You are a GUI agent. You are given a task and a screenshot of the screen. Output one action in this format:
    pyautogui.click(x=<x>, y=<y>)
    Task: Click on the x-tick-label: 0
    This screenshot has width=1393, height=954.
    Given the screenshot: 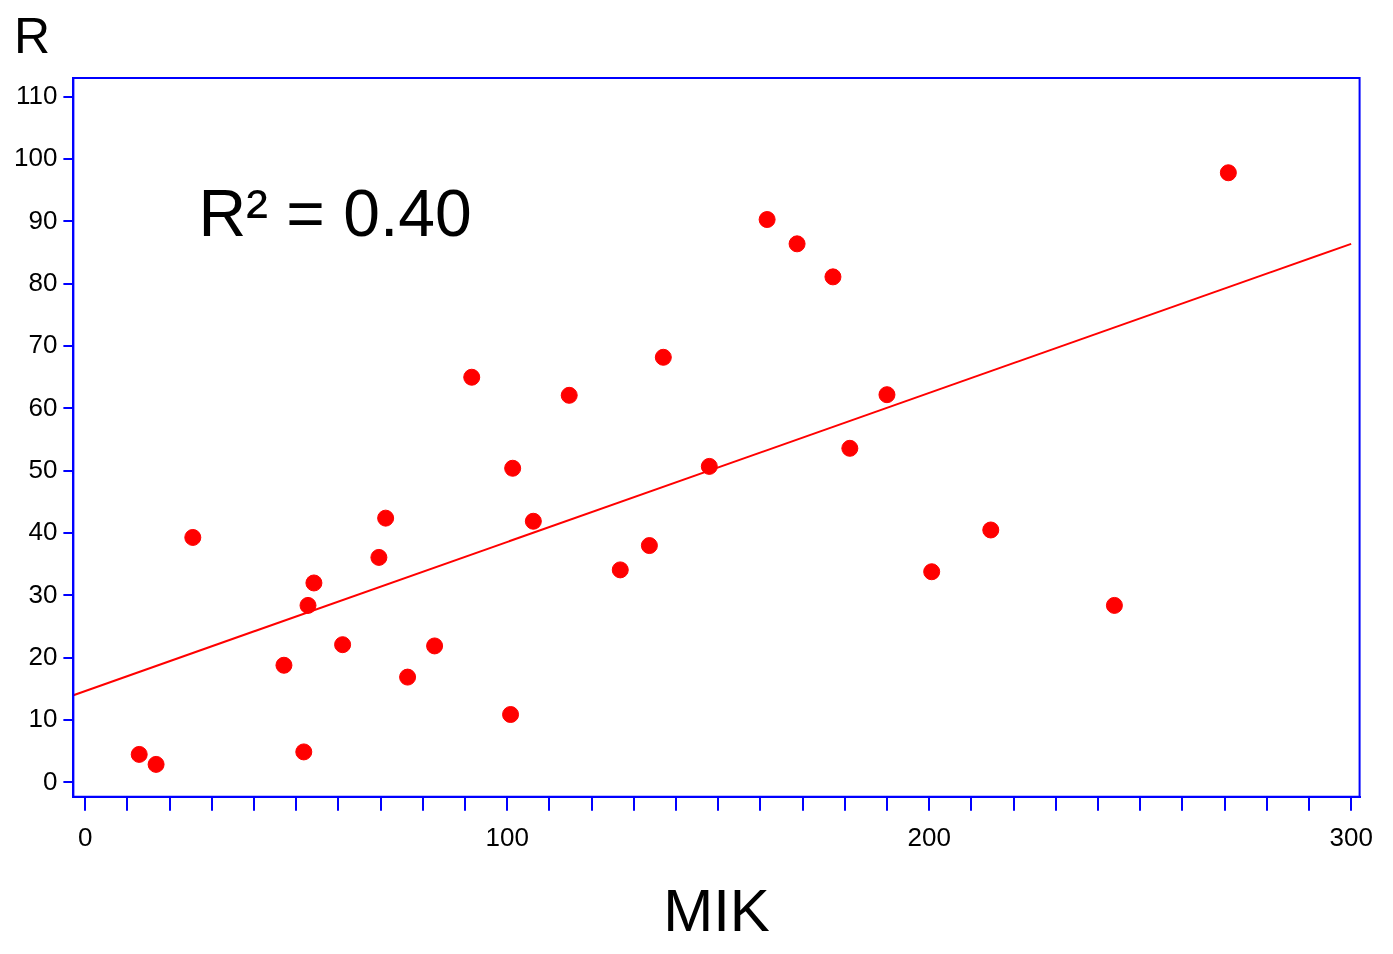 What is the action you would take?
    pyautogui.click(x=85, y=836)
    